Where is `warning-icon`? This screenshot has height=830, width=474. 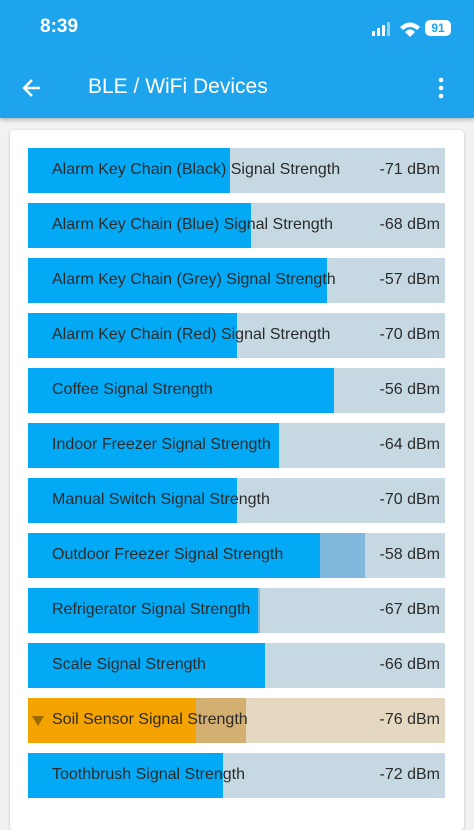
warning-icon is located at coordinates (38, 721).